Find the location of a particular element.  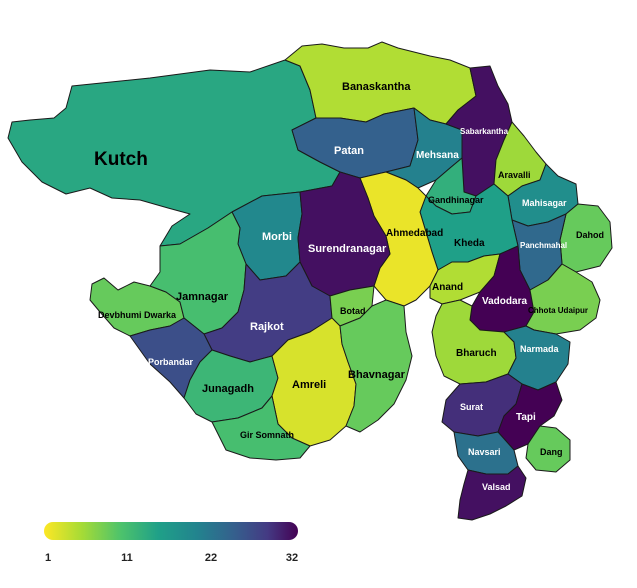

label-chhota-udaipur: Chhota Udaipur is located at coordinates (558, 310).